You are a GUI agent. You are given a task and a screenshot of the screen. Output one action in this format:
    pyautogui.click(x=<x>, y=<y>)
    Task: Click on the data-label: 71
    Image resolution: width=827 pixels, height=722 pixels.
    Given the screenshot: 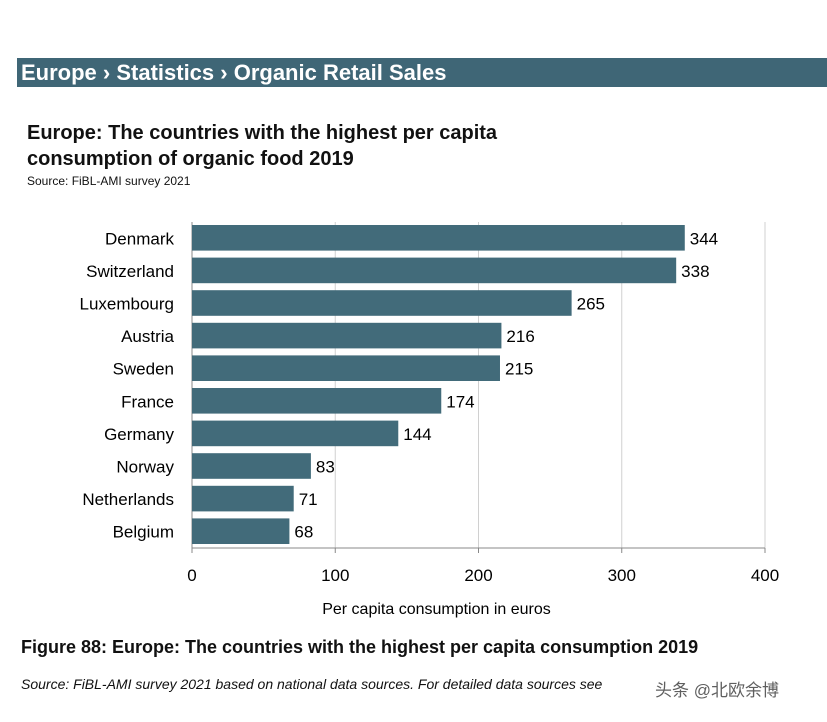 What is the action you would take?
    pyautogui.click(x=308, y=499)
    